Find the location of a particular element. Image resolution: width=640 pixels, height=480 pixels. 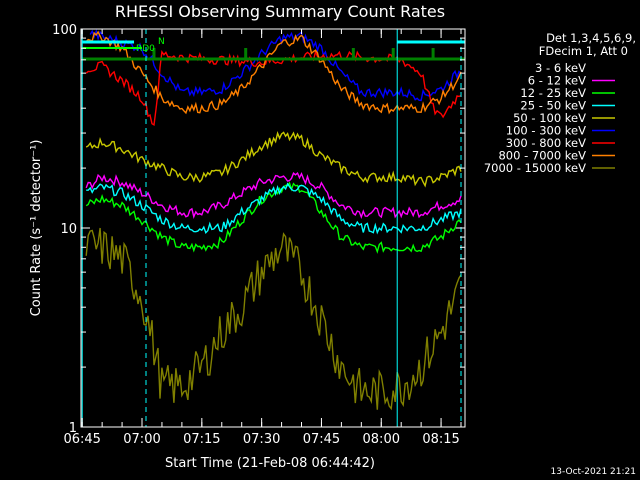

legend-header-1: Det 1,3,4,5,6,9, is located at coordinates (591, 38).